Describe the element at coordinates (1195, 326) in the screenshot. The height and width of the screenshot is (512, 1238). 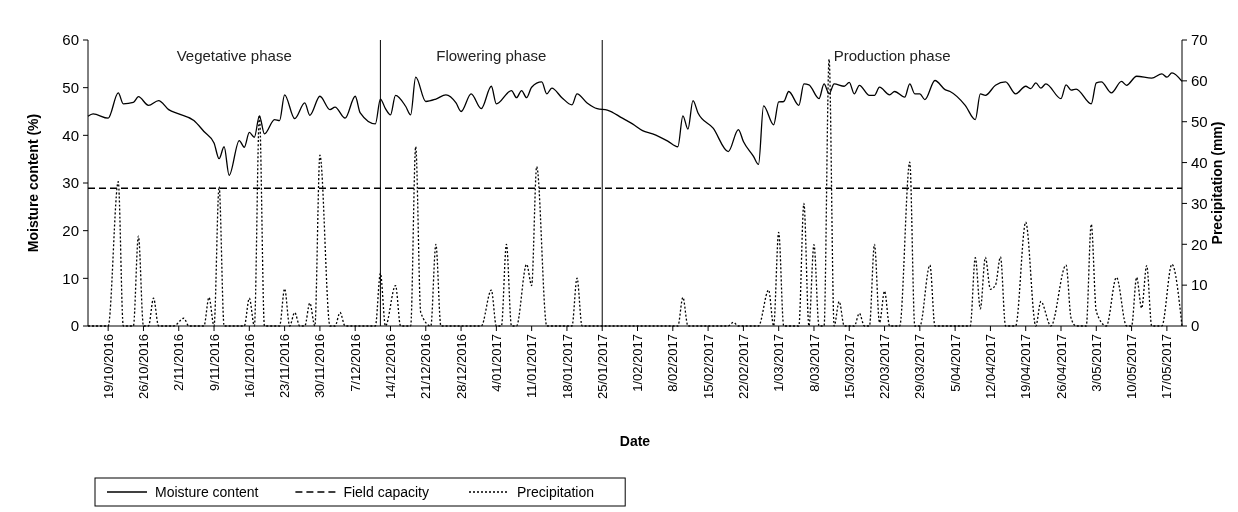
I see `y2-tick-label: 0` at that location.